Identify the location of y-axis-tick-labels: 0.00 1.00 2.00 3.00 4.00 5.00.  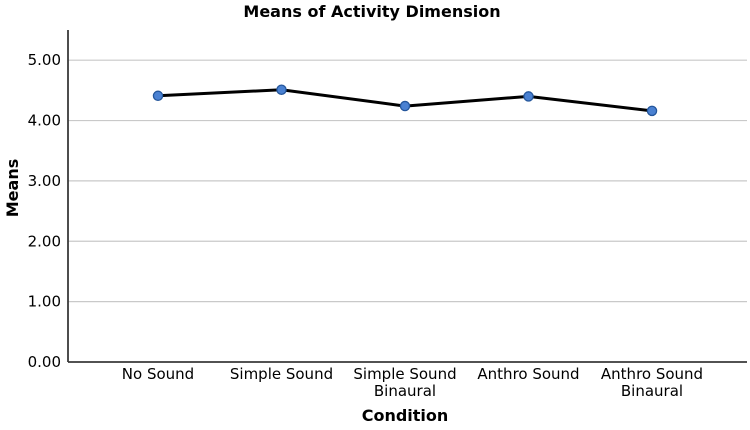
(44, 211).